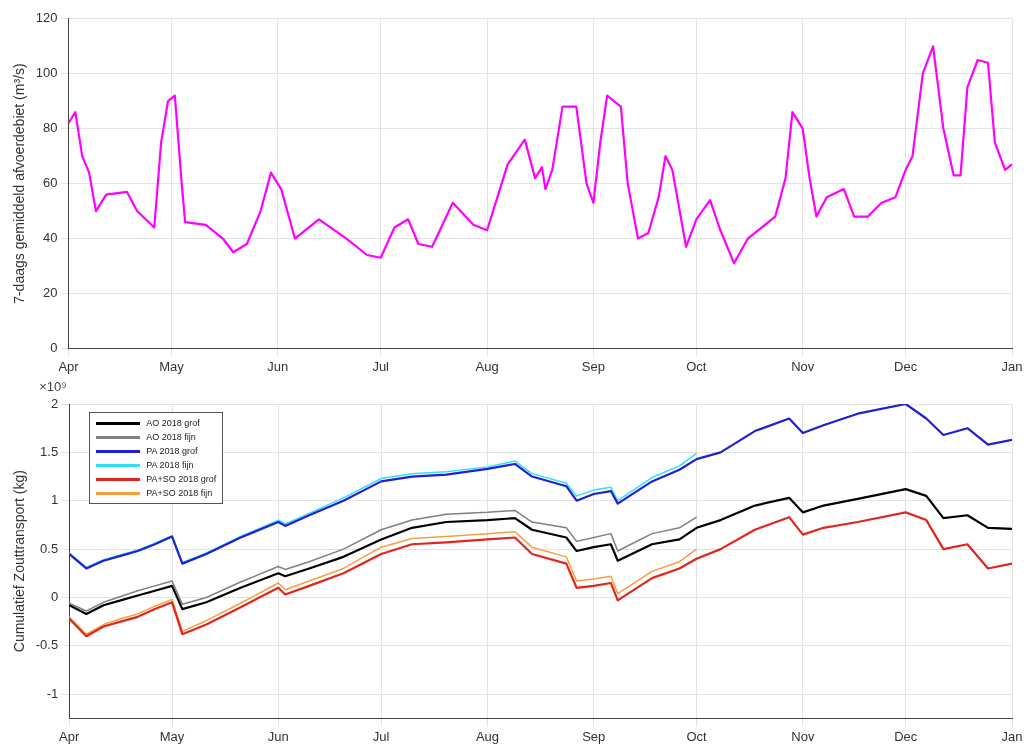 Image resolution: width=1034 pixels, height=756 pixels. What do you see at coordinates (19, 561) in the screenshot?
I see `y-axis-title: Cumulatief Zouttransport (kg)` at bounding box center [19, 561].